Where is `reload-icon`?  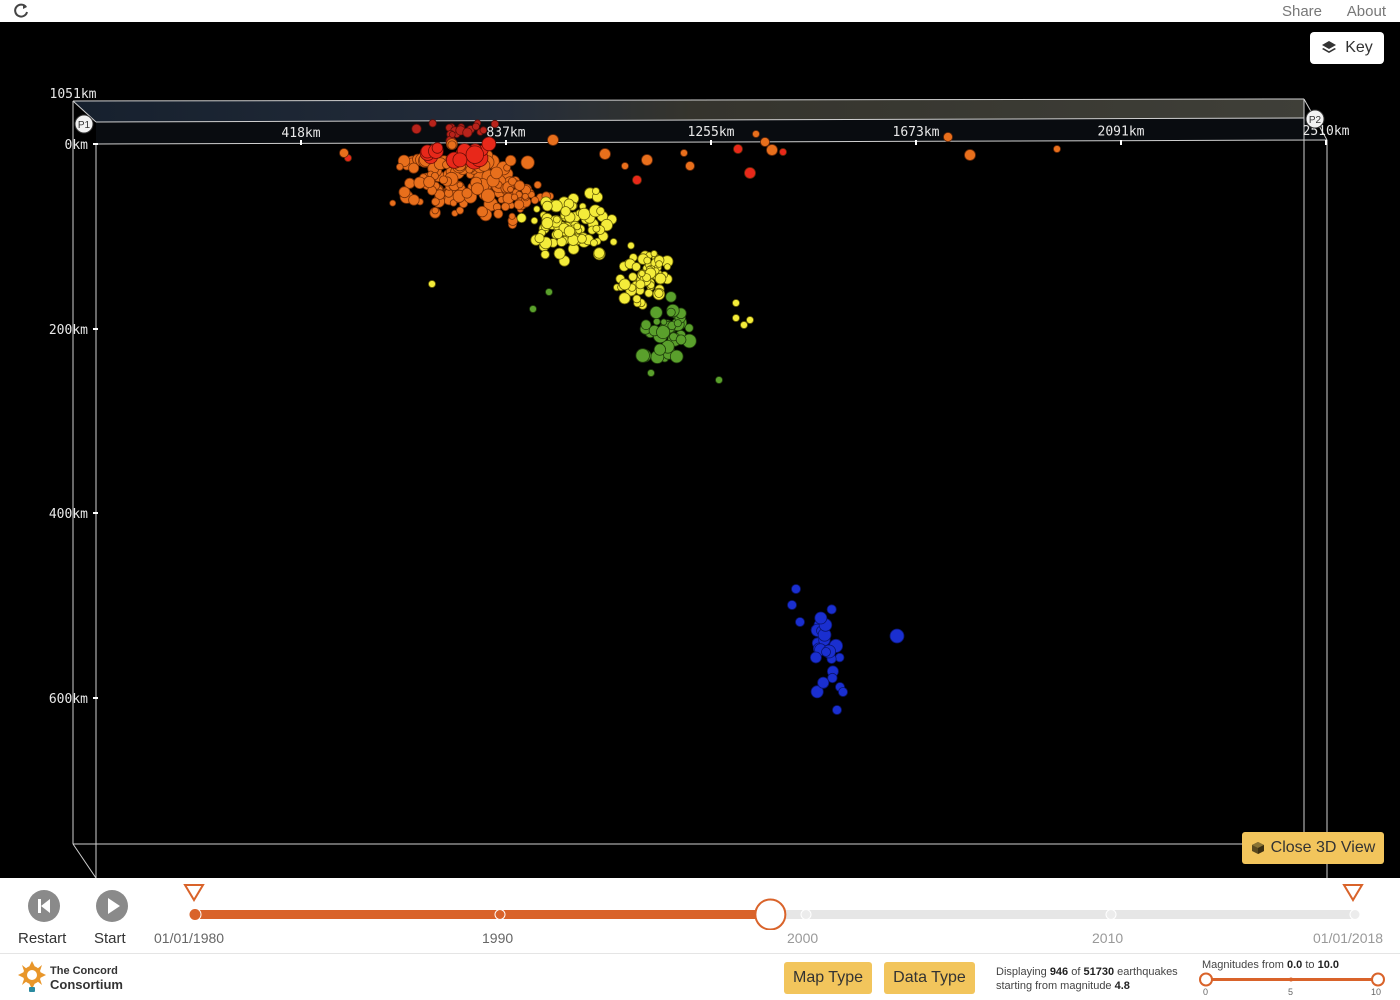 reload-icon is located at coordinates (21, 11).